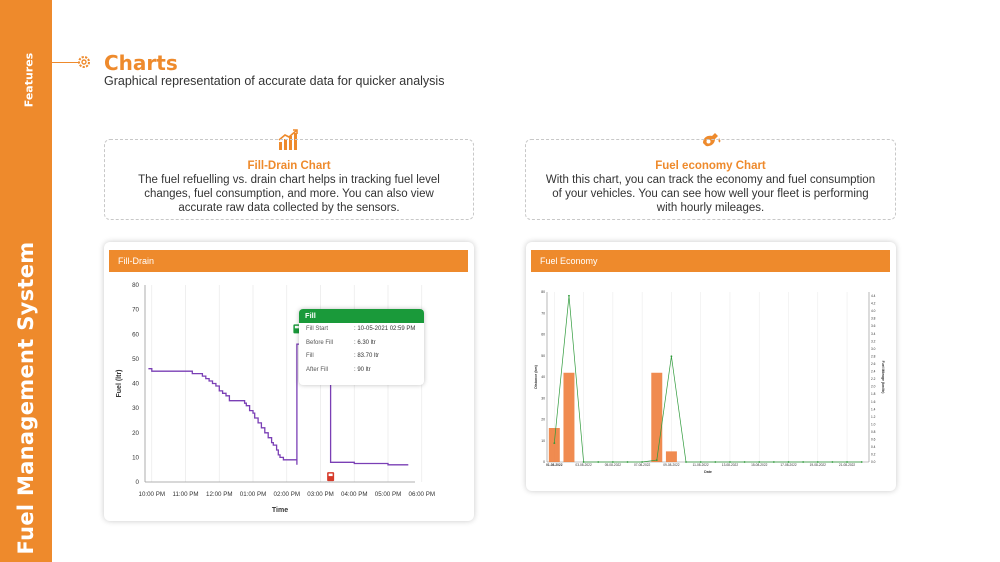 The image size is (1000, 562). What do you see at coordinates (317, 369) in the screenshot?
I see `tooltip-key: After Fill` at bounding box center [317, 369].